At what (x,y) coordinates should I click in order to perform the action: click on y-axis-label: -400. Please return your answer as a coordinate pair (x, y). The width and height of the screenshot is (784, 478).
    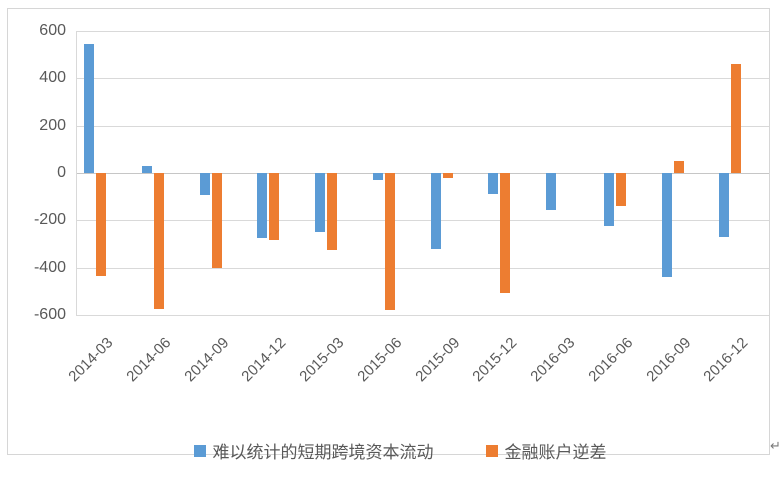
    Looking at the image, I should click on (49, 267).